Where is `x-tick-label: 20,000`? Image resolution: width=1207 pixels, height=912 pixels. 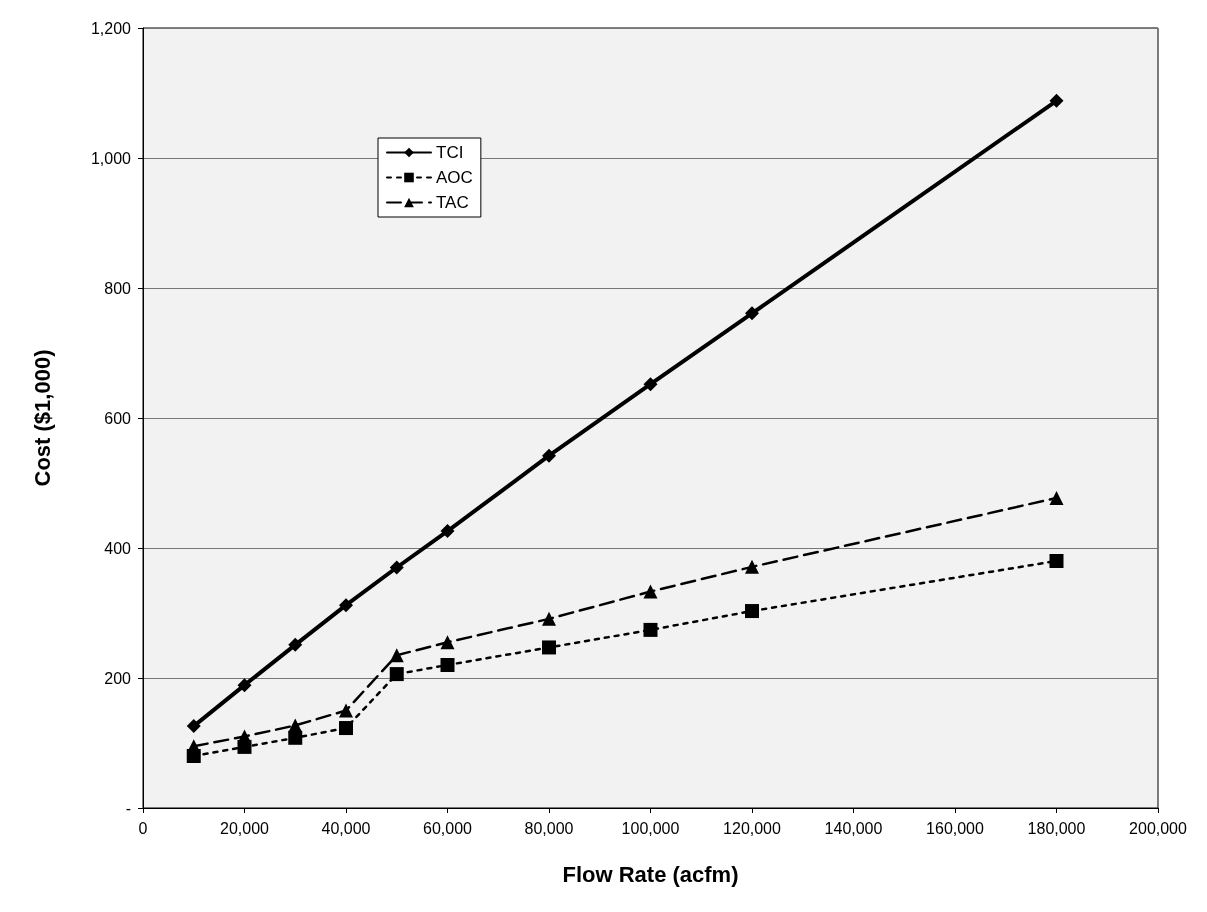
x-tick-label: 20,000 is located at coordinates (245, 828).